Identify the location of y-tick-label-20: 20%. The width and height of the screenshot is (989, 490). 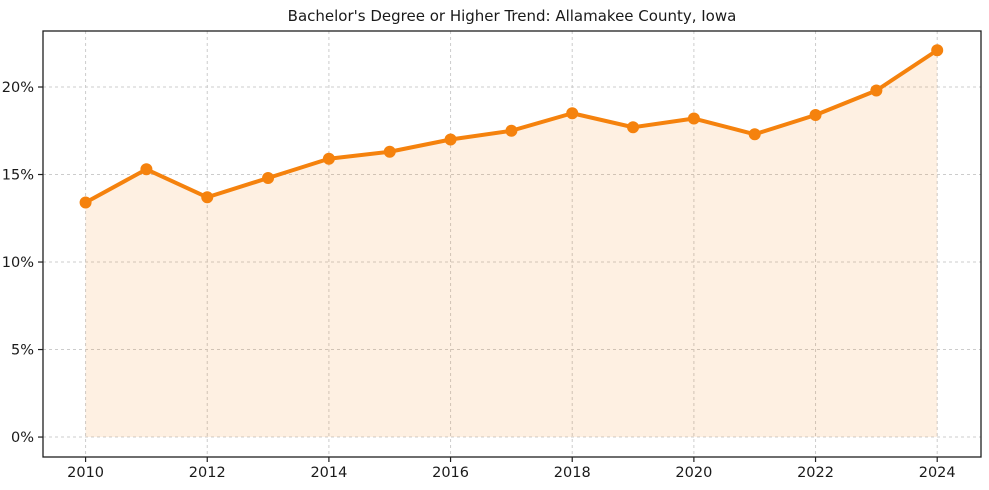
(18, 88).